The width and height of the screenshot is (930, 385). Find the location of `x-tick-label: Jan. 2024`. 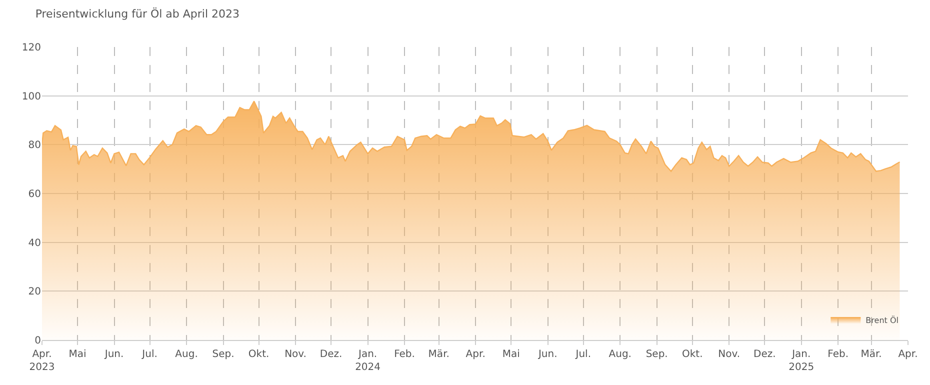

x-tick-label: Jan. 2024 is located at coordinates (368, 361).